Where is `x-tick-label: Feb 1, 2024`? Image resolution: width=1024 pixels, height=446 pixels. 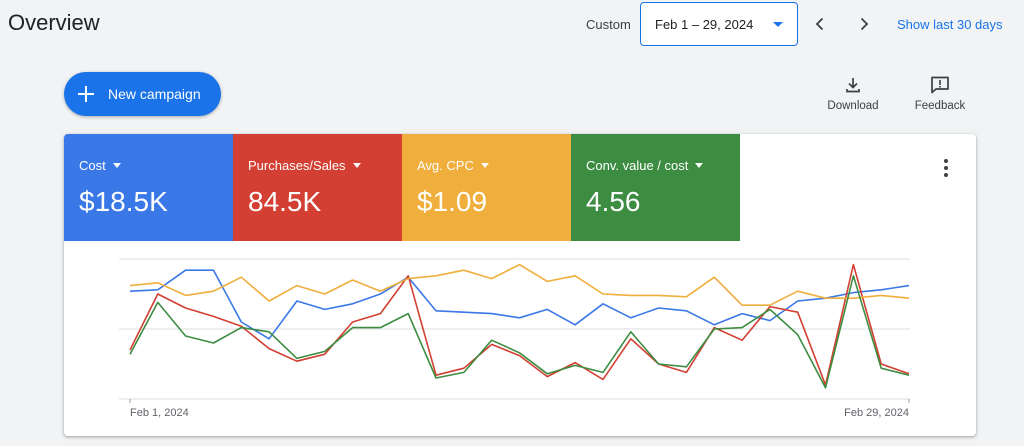 x-tick-label: Feb 1, 2024 is located at coordinates (159, 413).